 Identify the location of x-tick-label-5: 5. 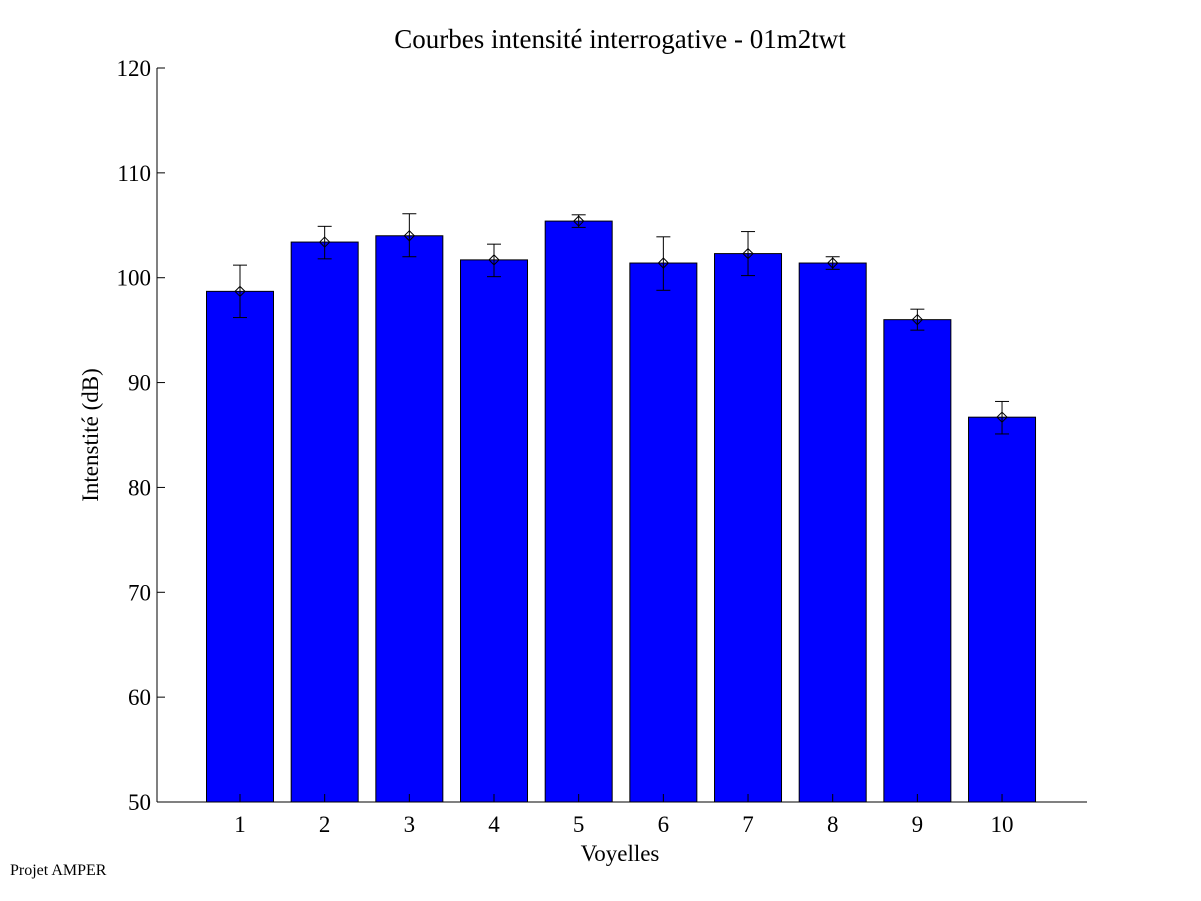
(579, 824).